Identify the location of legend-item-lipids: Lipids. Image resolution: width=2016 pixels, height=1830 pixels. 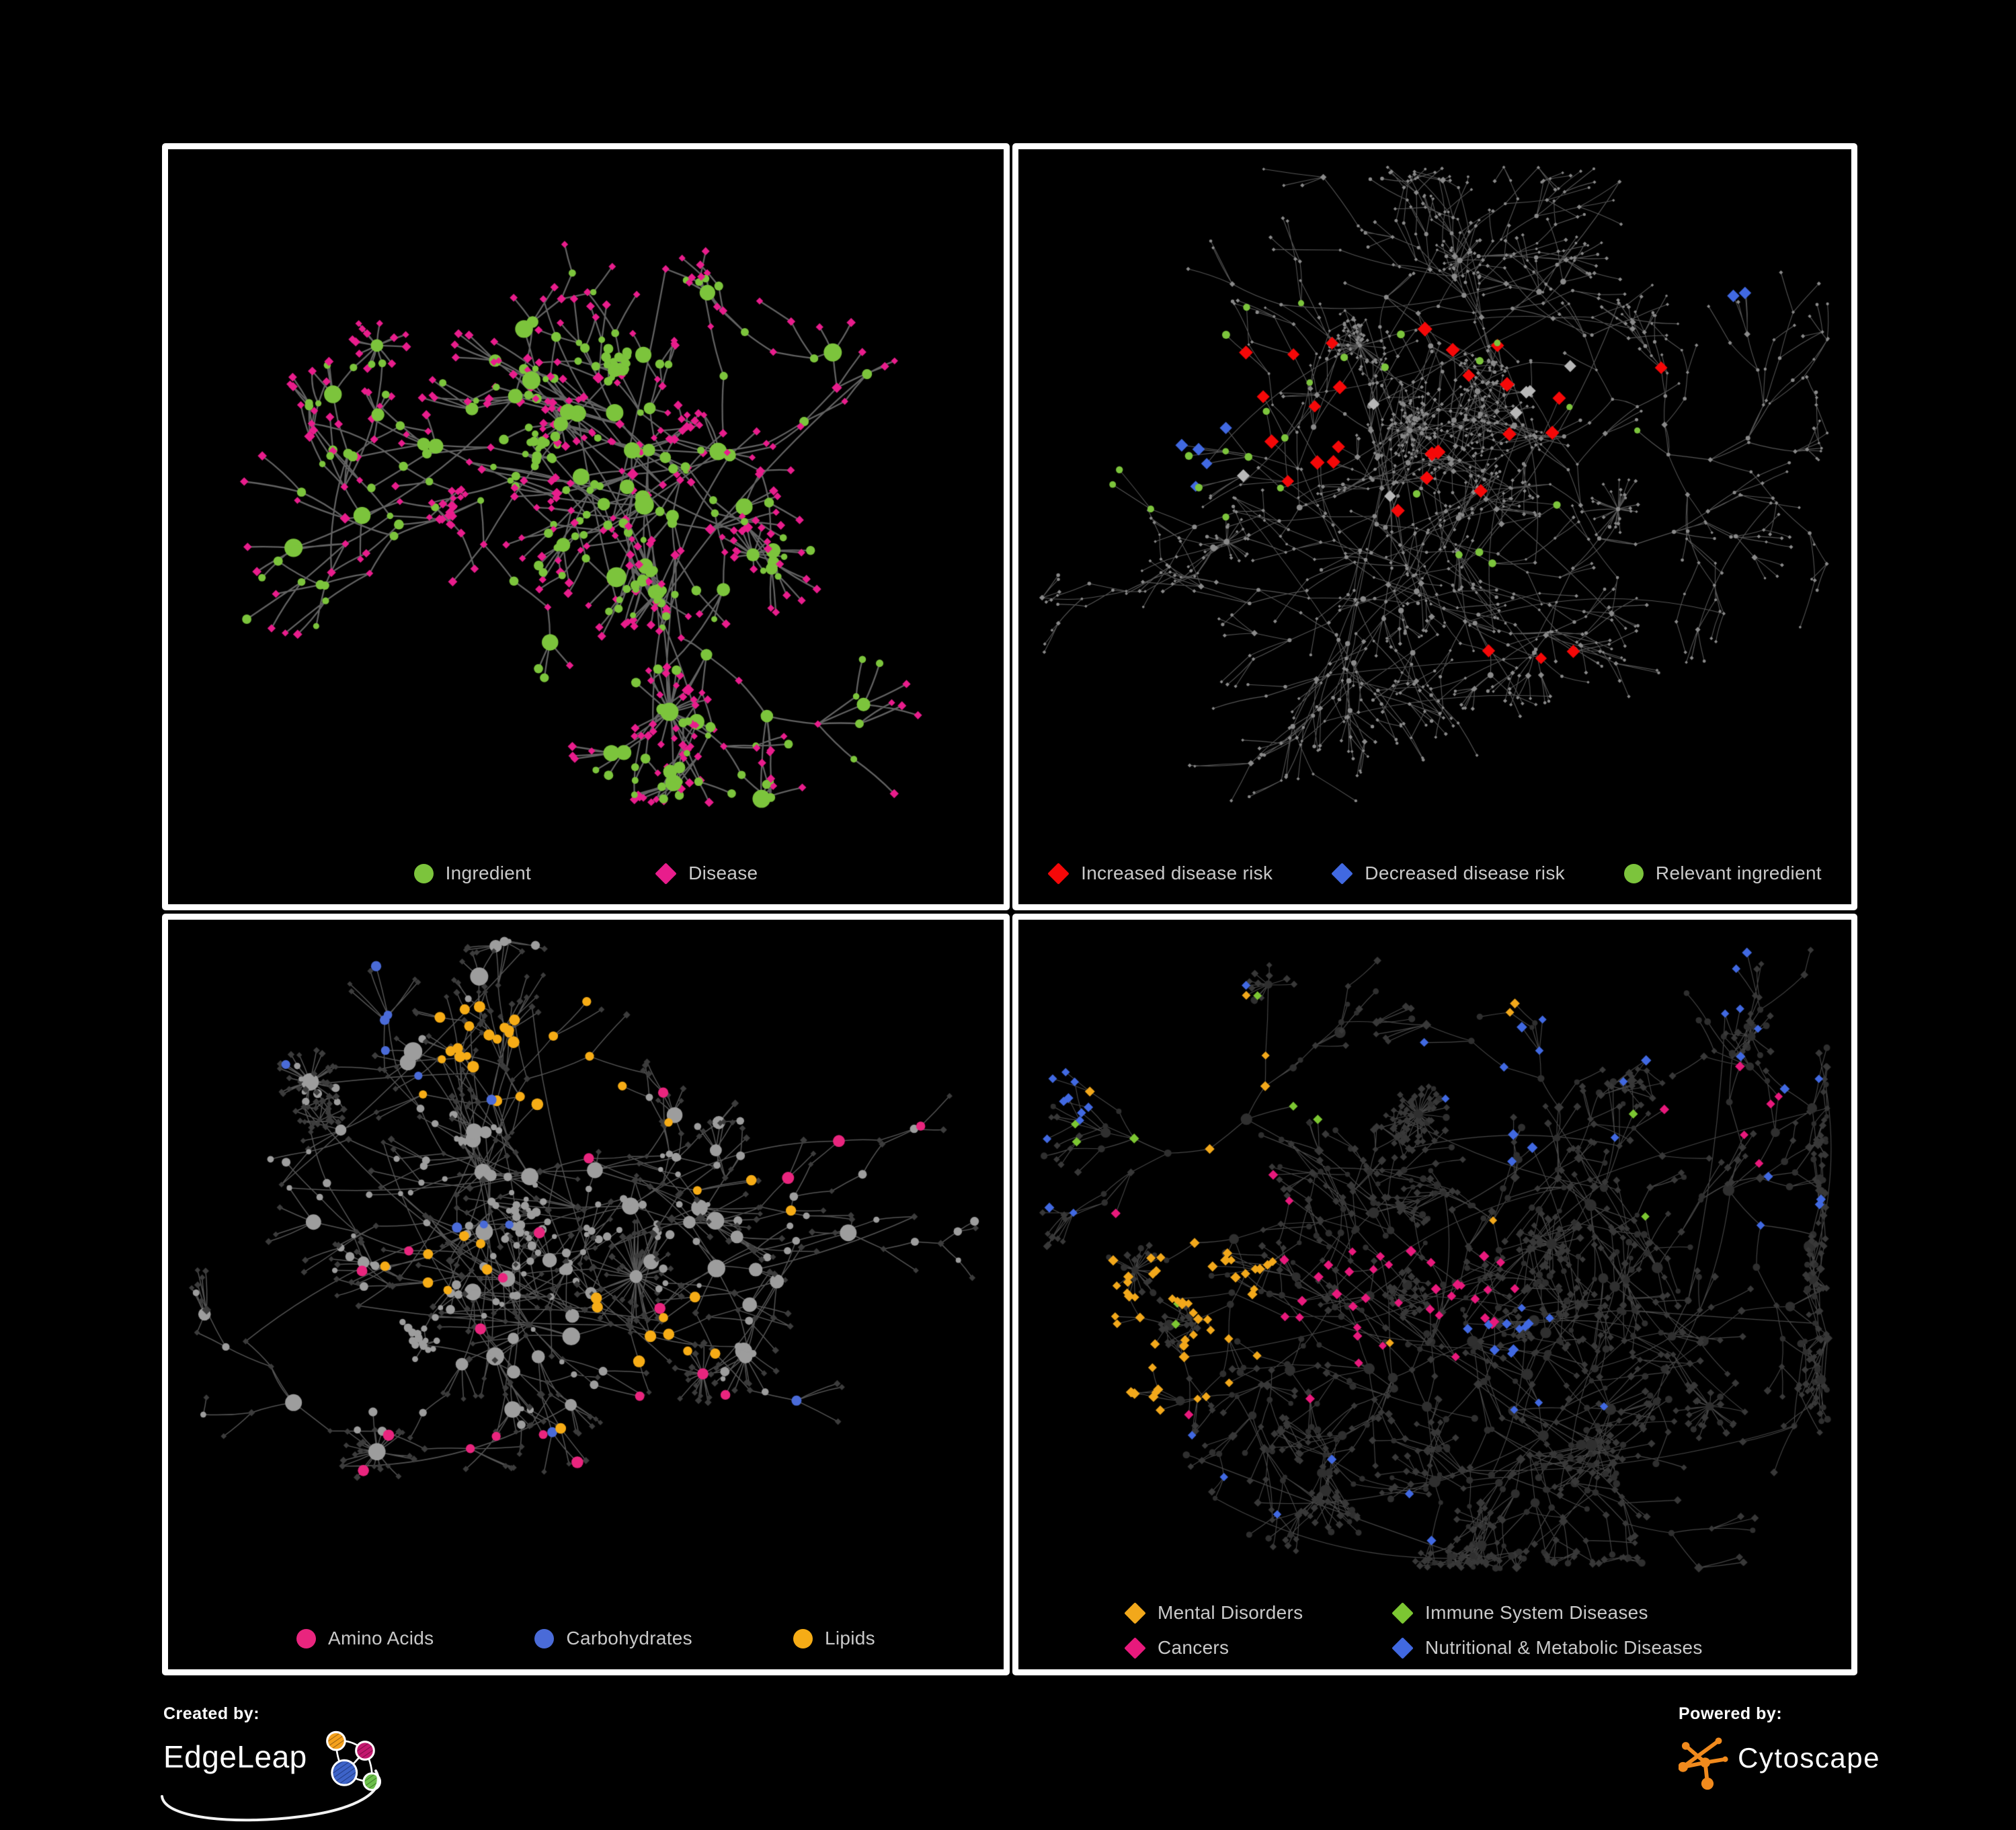
(834, 1639).